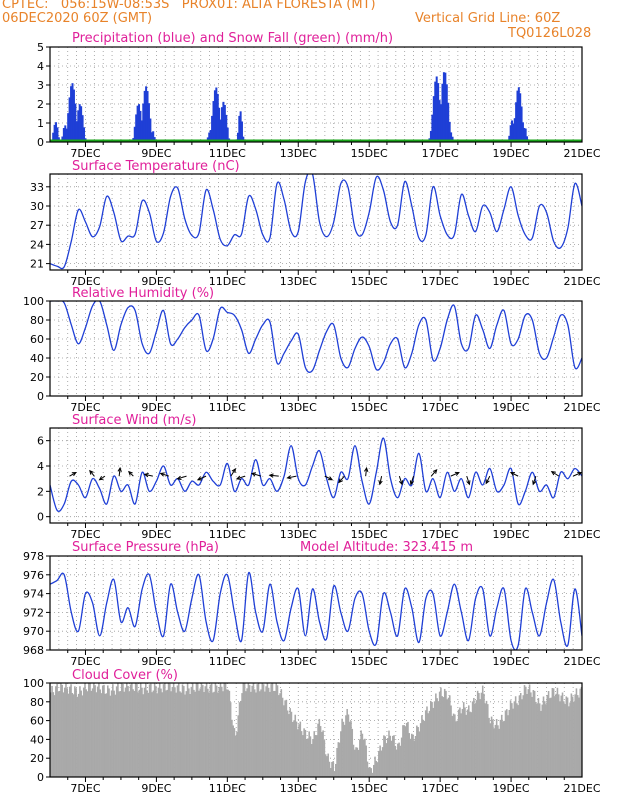 The image size is (618, 800). Describe the element at coordinates (511, 153) in the screenshot. I see `x-tick-label: 19DEC` at that location.